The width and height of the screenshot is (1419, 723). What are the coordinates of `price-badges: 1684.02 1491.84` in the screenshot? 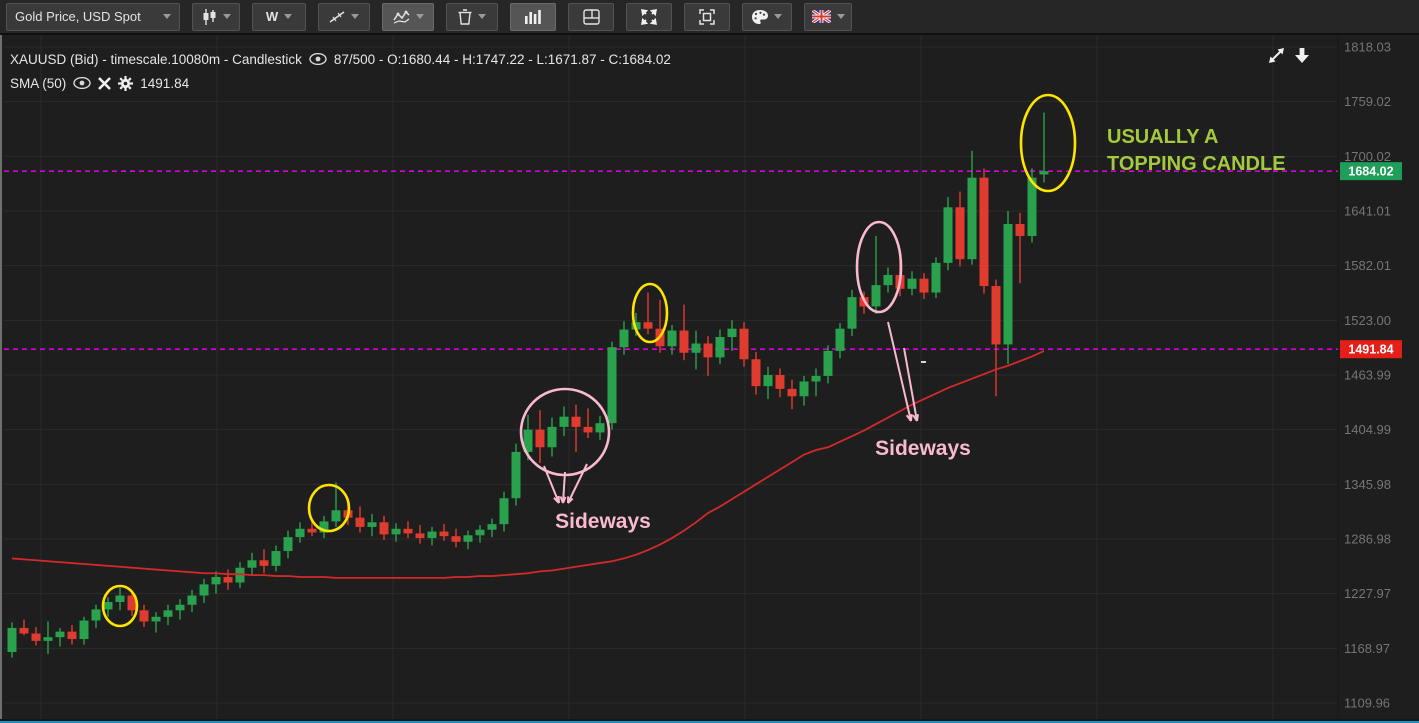 It's located at (1371, 260).